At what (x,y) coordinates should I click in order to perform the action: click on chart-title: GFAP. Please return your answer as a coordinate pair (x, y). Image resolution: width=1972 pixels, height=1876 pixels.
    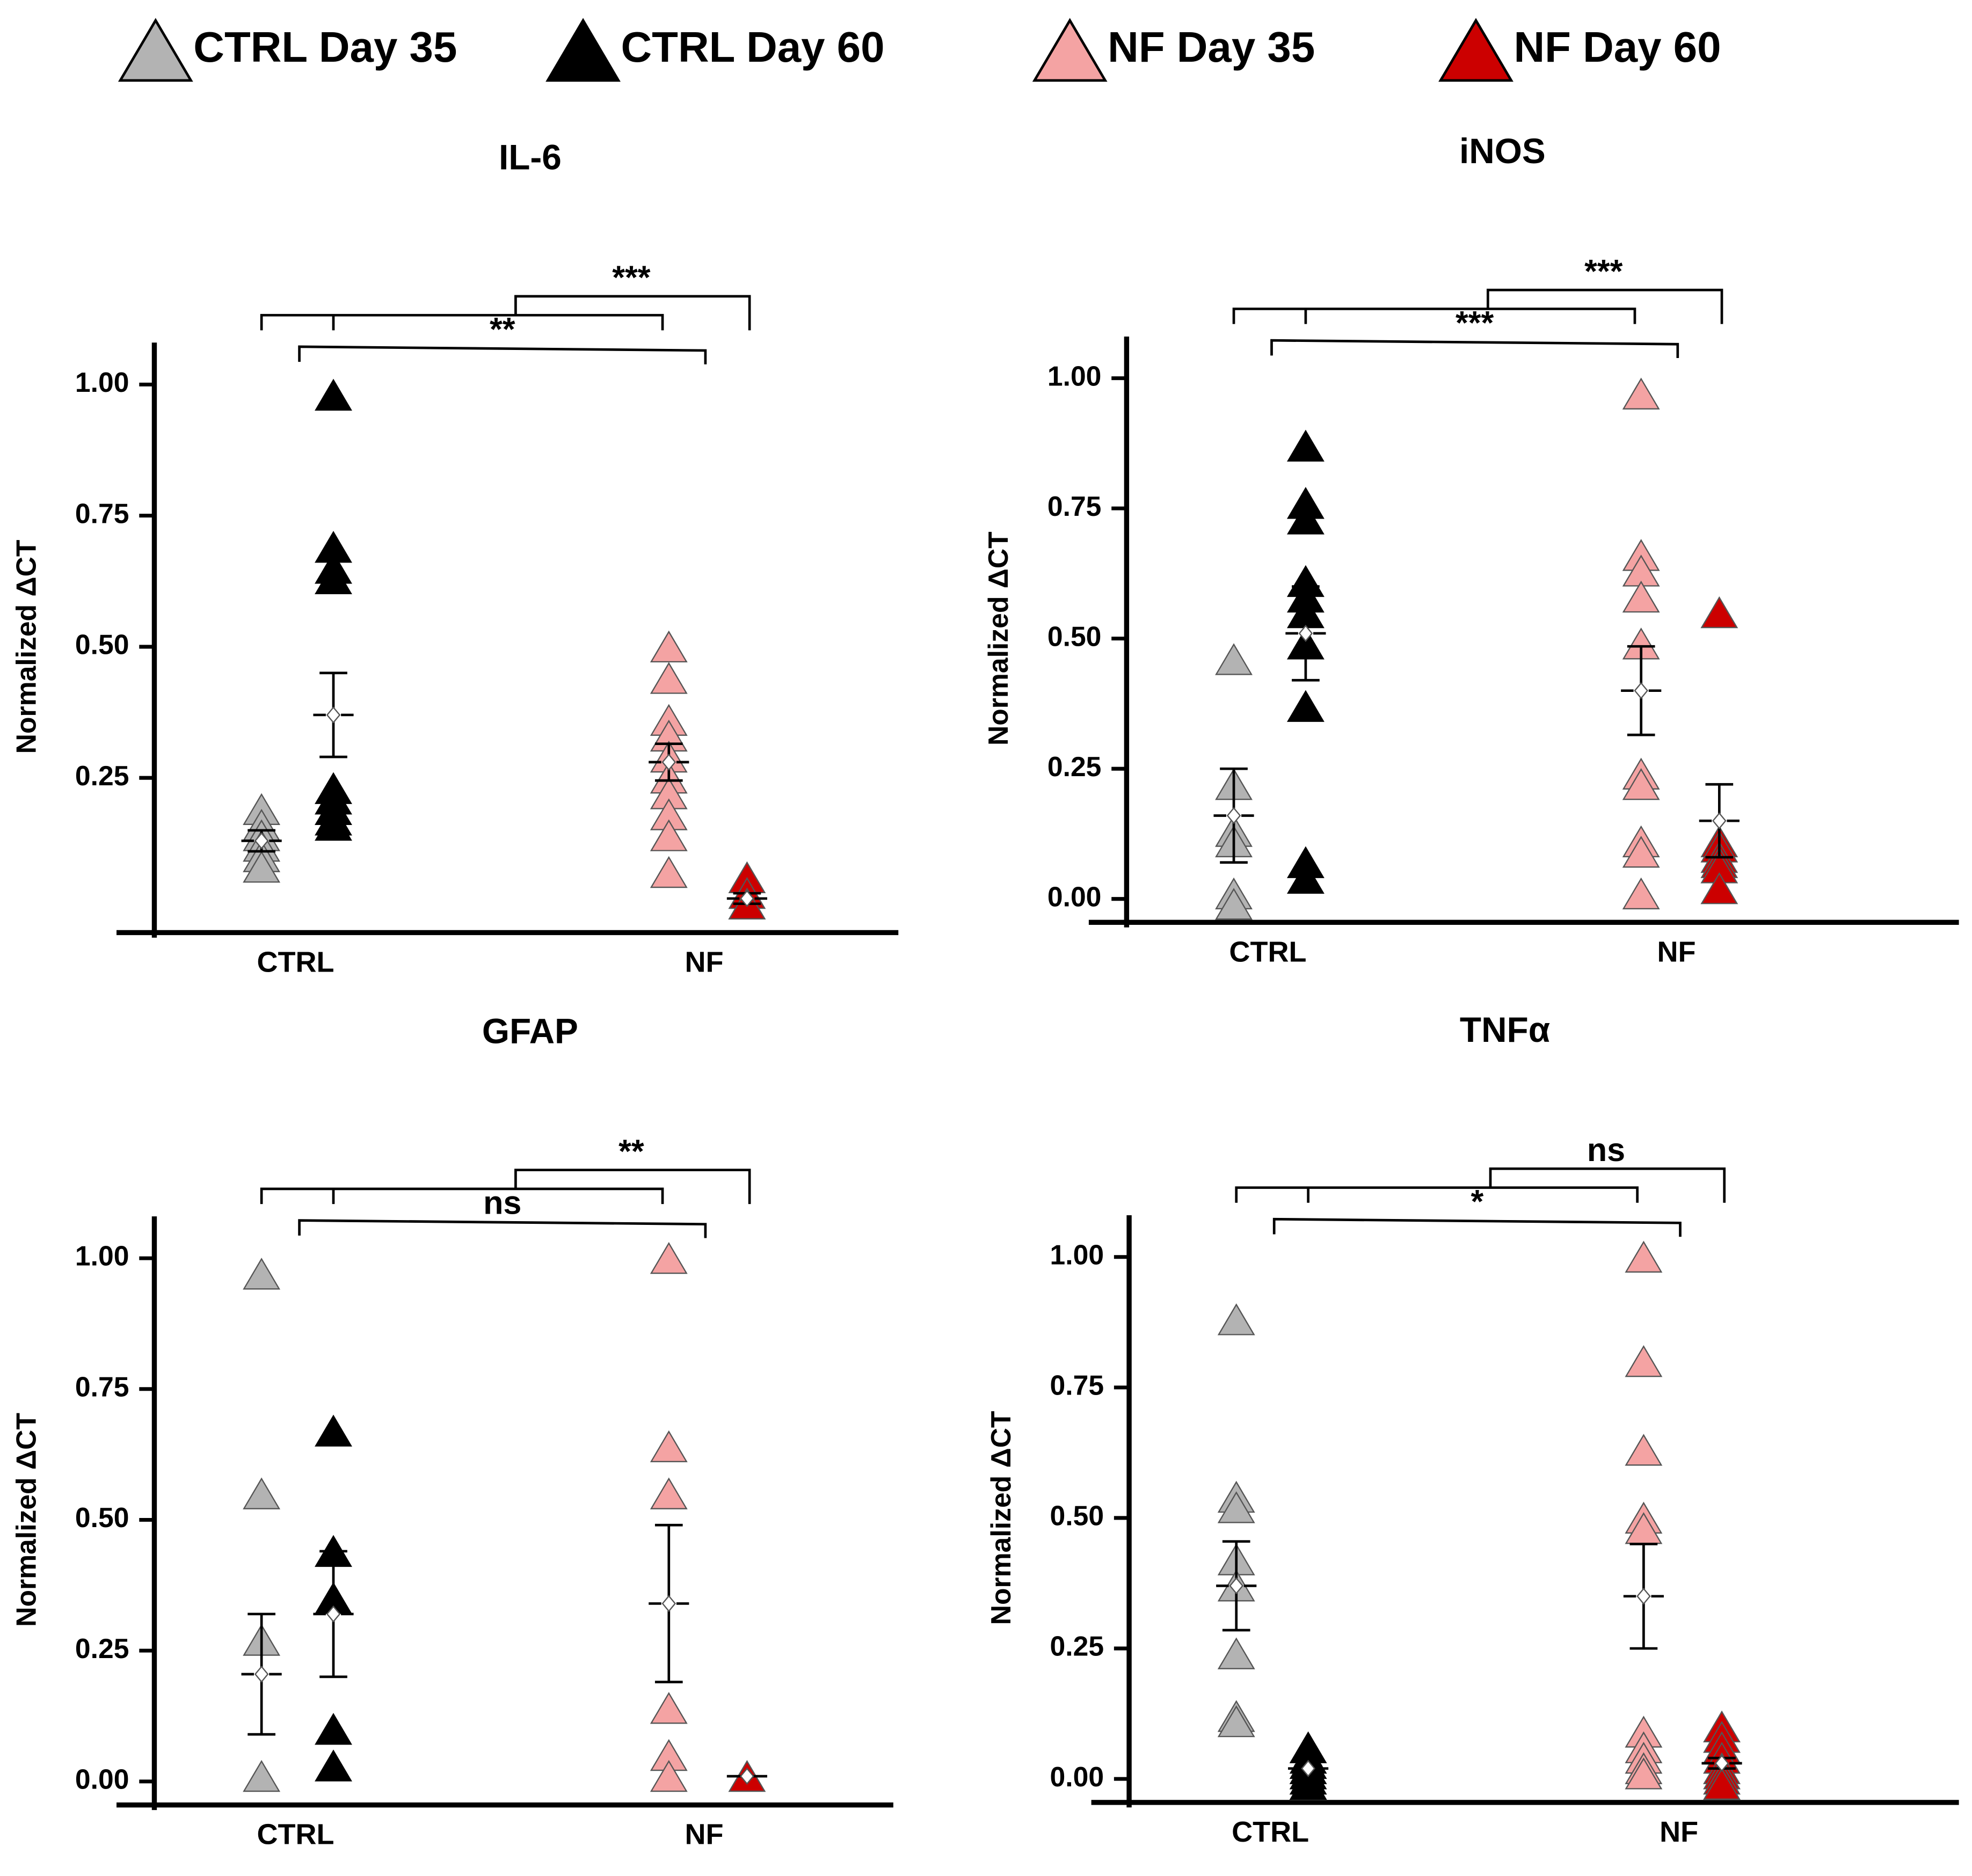
    Looking at the image, I should click on (530, 1030).